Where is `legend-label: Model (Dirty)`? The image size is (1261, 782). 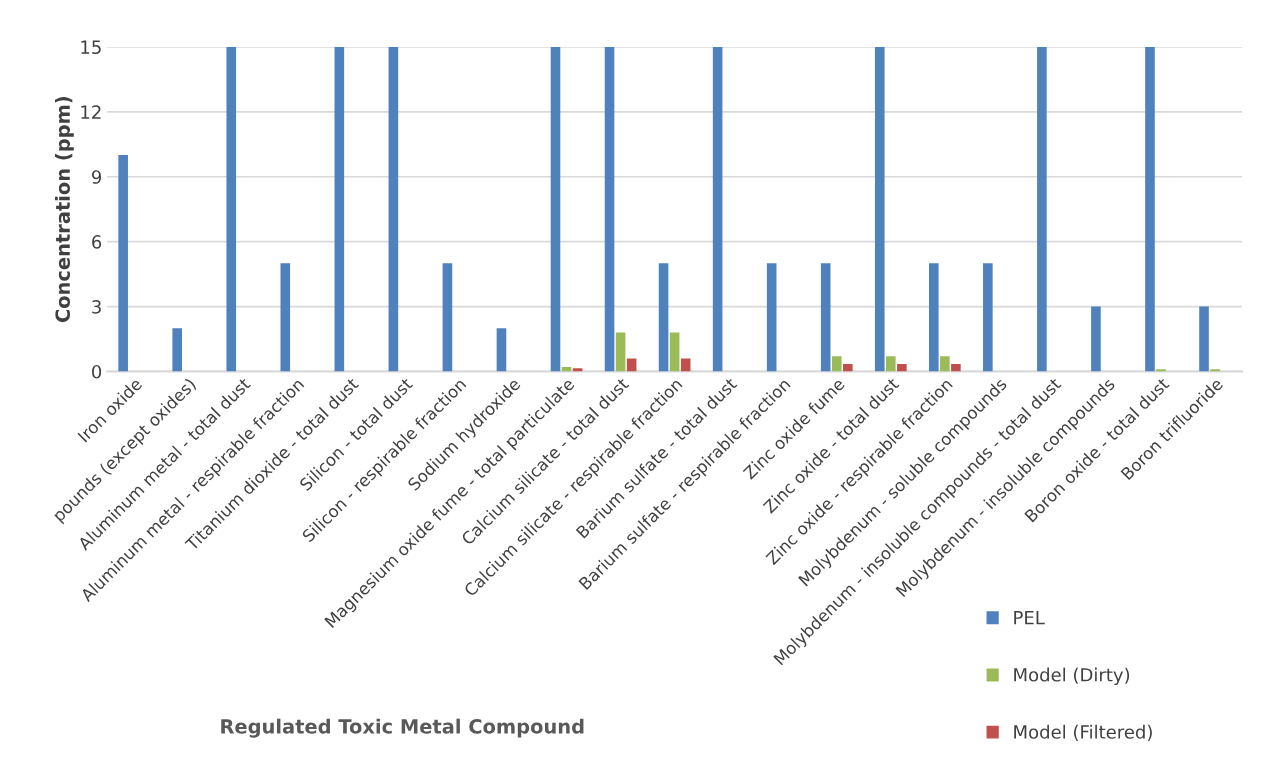 legend-label: Model (Dirty) is located at coordinates (1072, 676).